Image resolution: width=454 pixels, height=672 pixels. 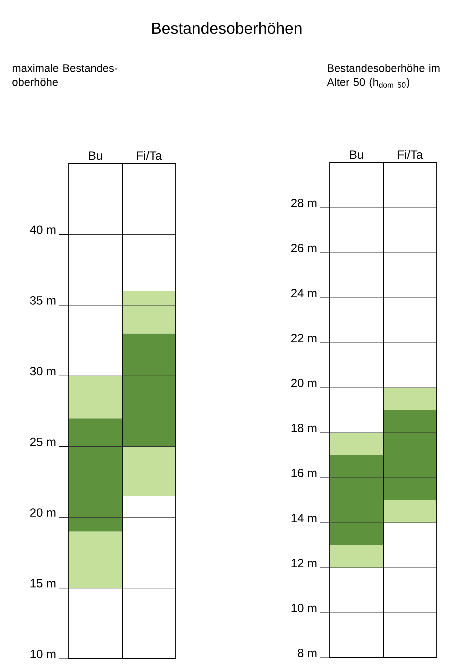 I want to click on chart-subtitle: maximale Bestandes-oberhöhe, so click(x=65, y=75).